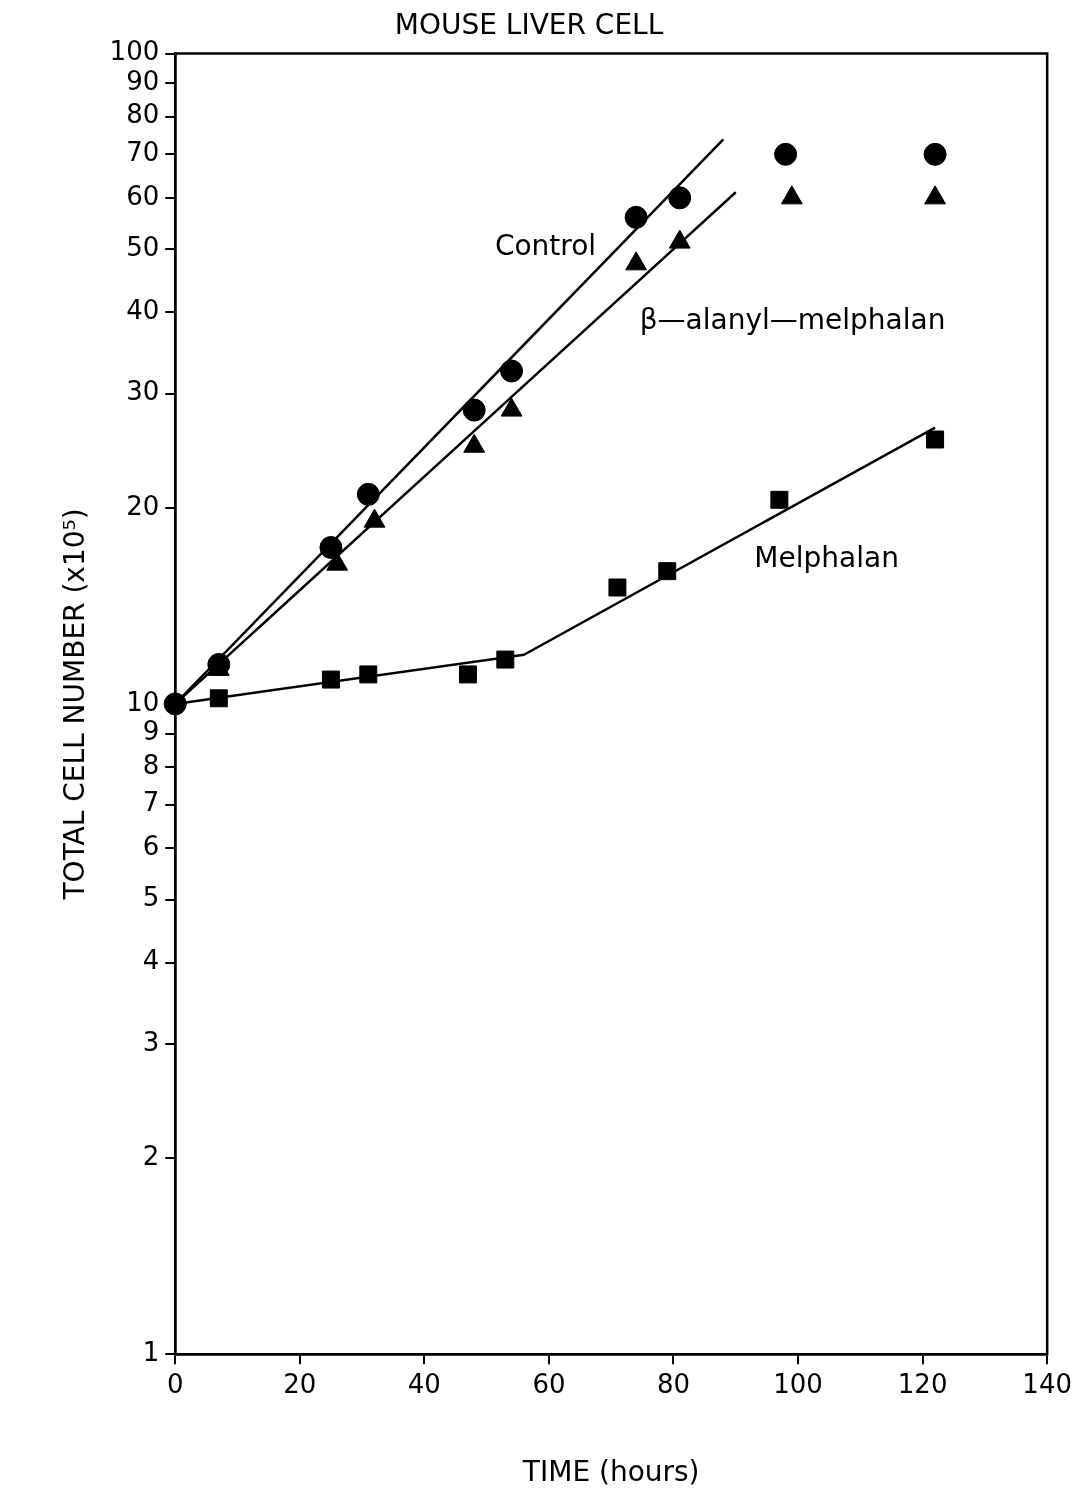  I want to click on x-tick-label: 120, so click(922, 1383).